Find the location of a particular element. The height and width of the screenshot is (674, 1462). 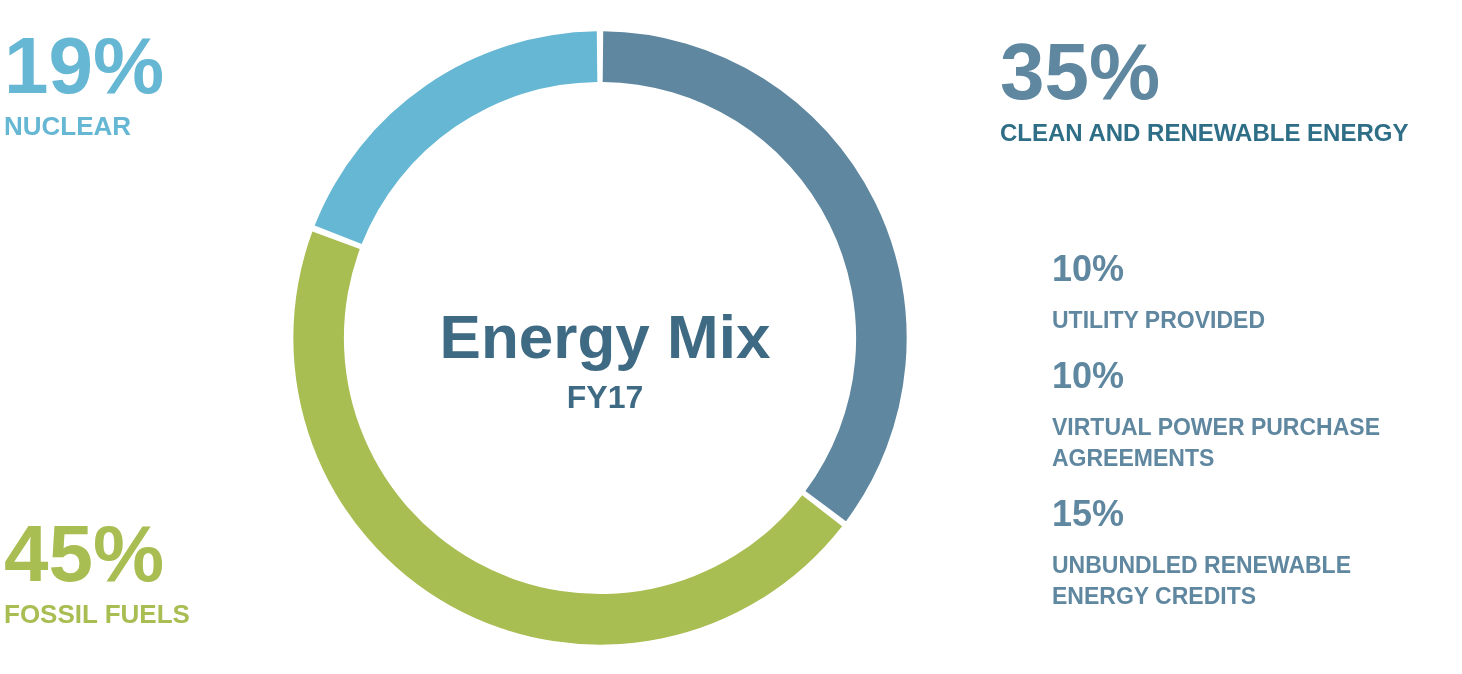

text: Energy Mix is located at coordinates (605, 336).